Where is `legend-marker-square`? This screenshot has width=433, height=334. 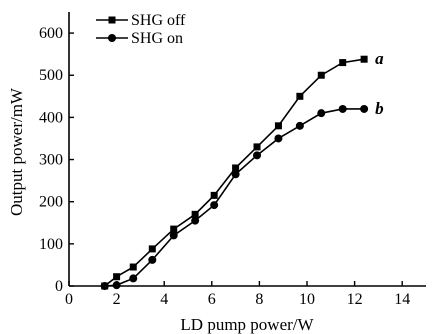
legend-marker-square is located at coordinates (112, 20).